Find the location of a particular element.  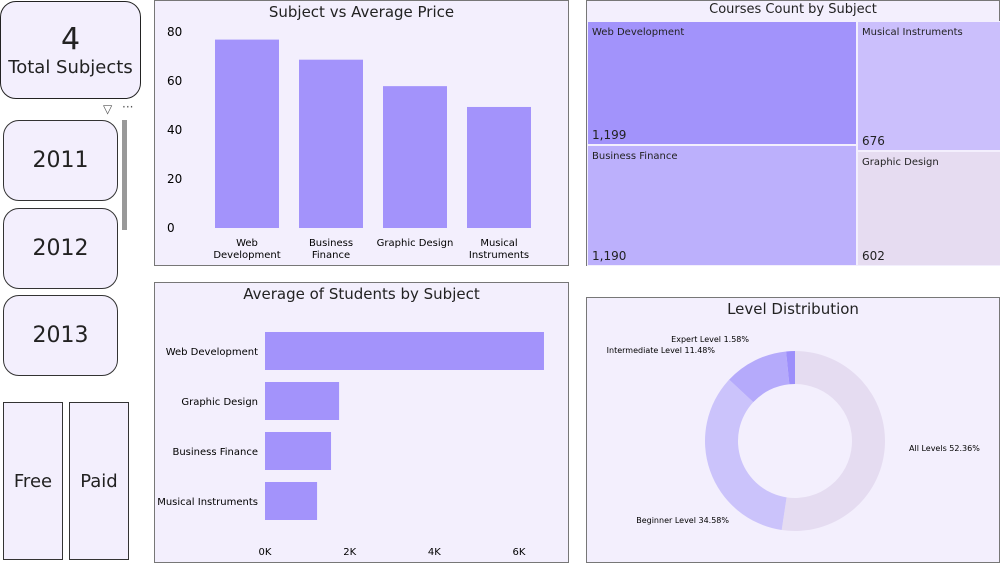

x-tick-label: 0K is located at coordinates (265, 552).